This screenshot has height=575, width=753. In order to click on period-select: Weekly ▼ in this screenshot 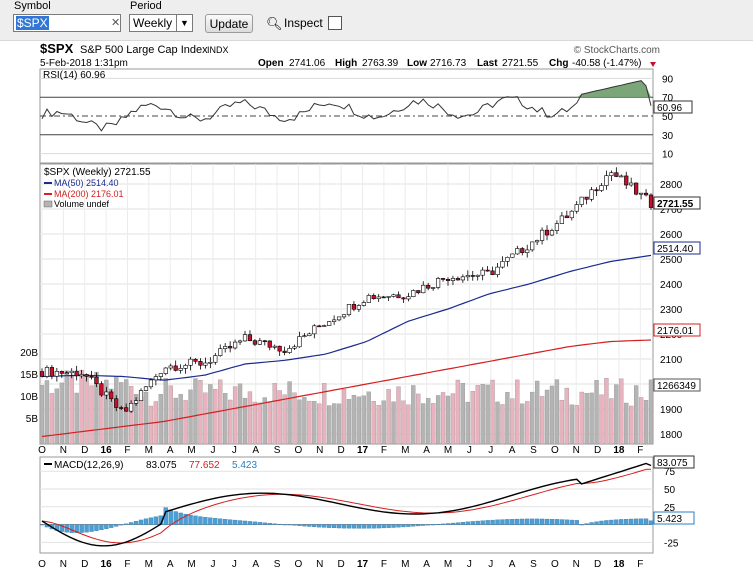, I will do `click(161, 23)`.